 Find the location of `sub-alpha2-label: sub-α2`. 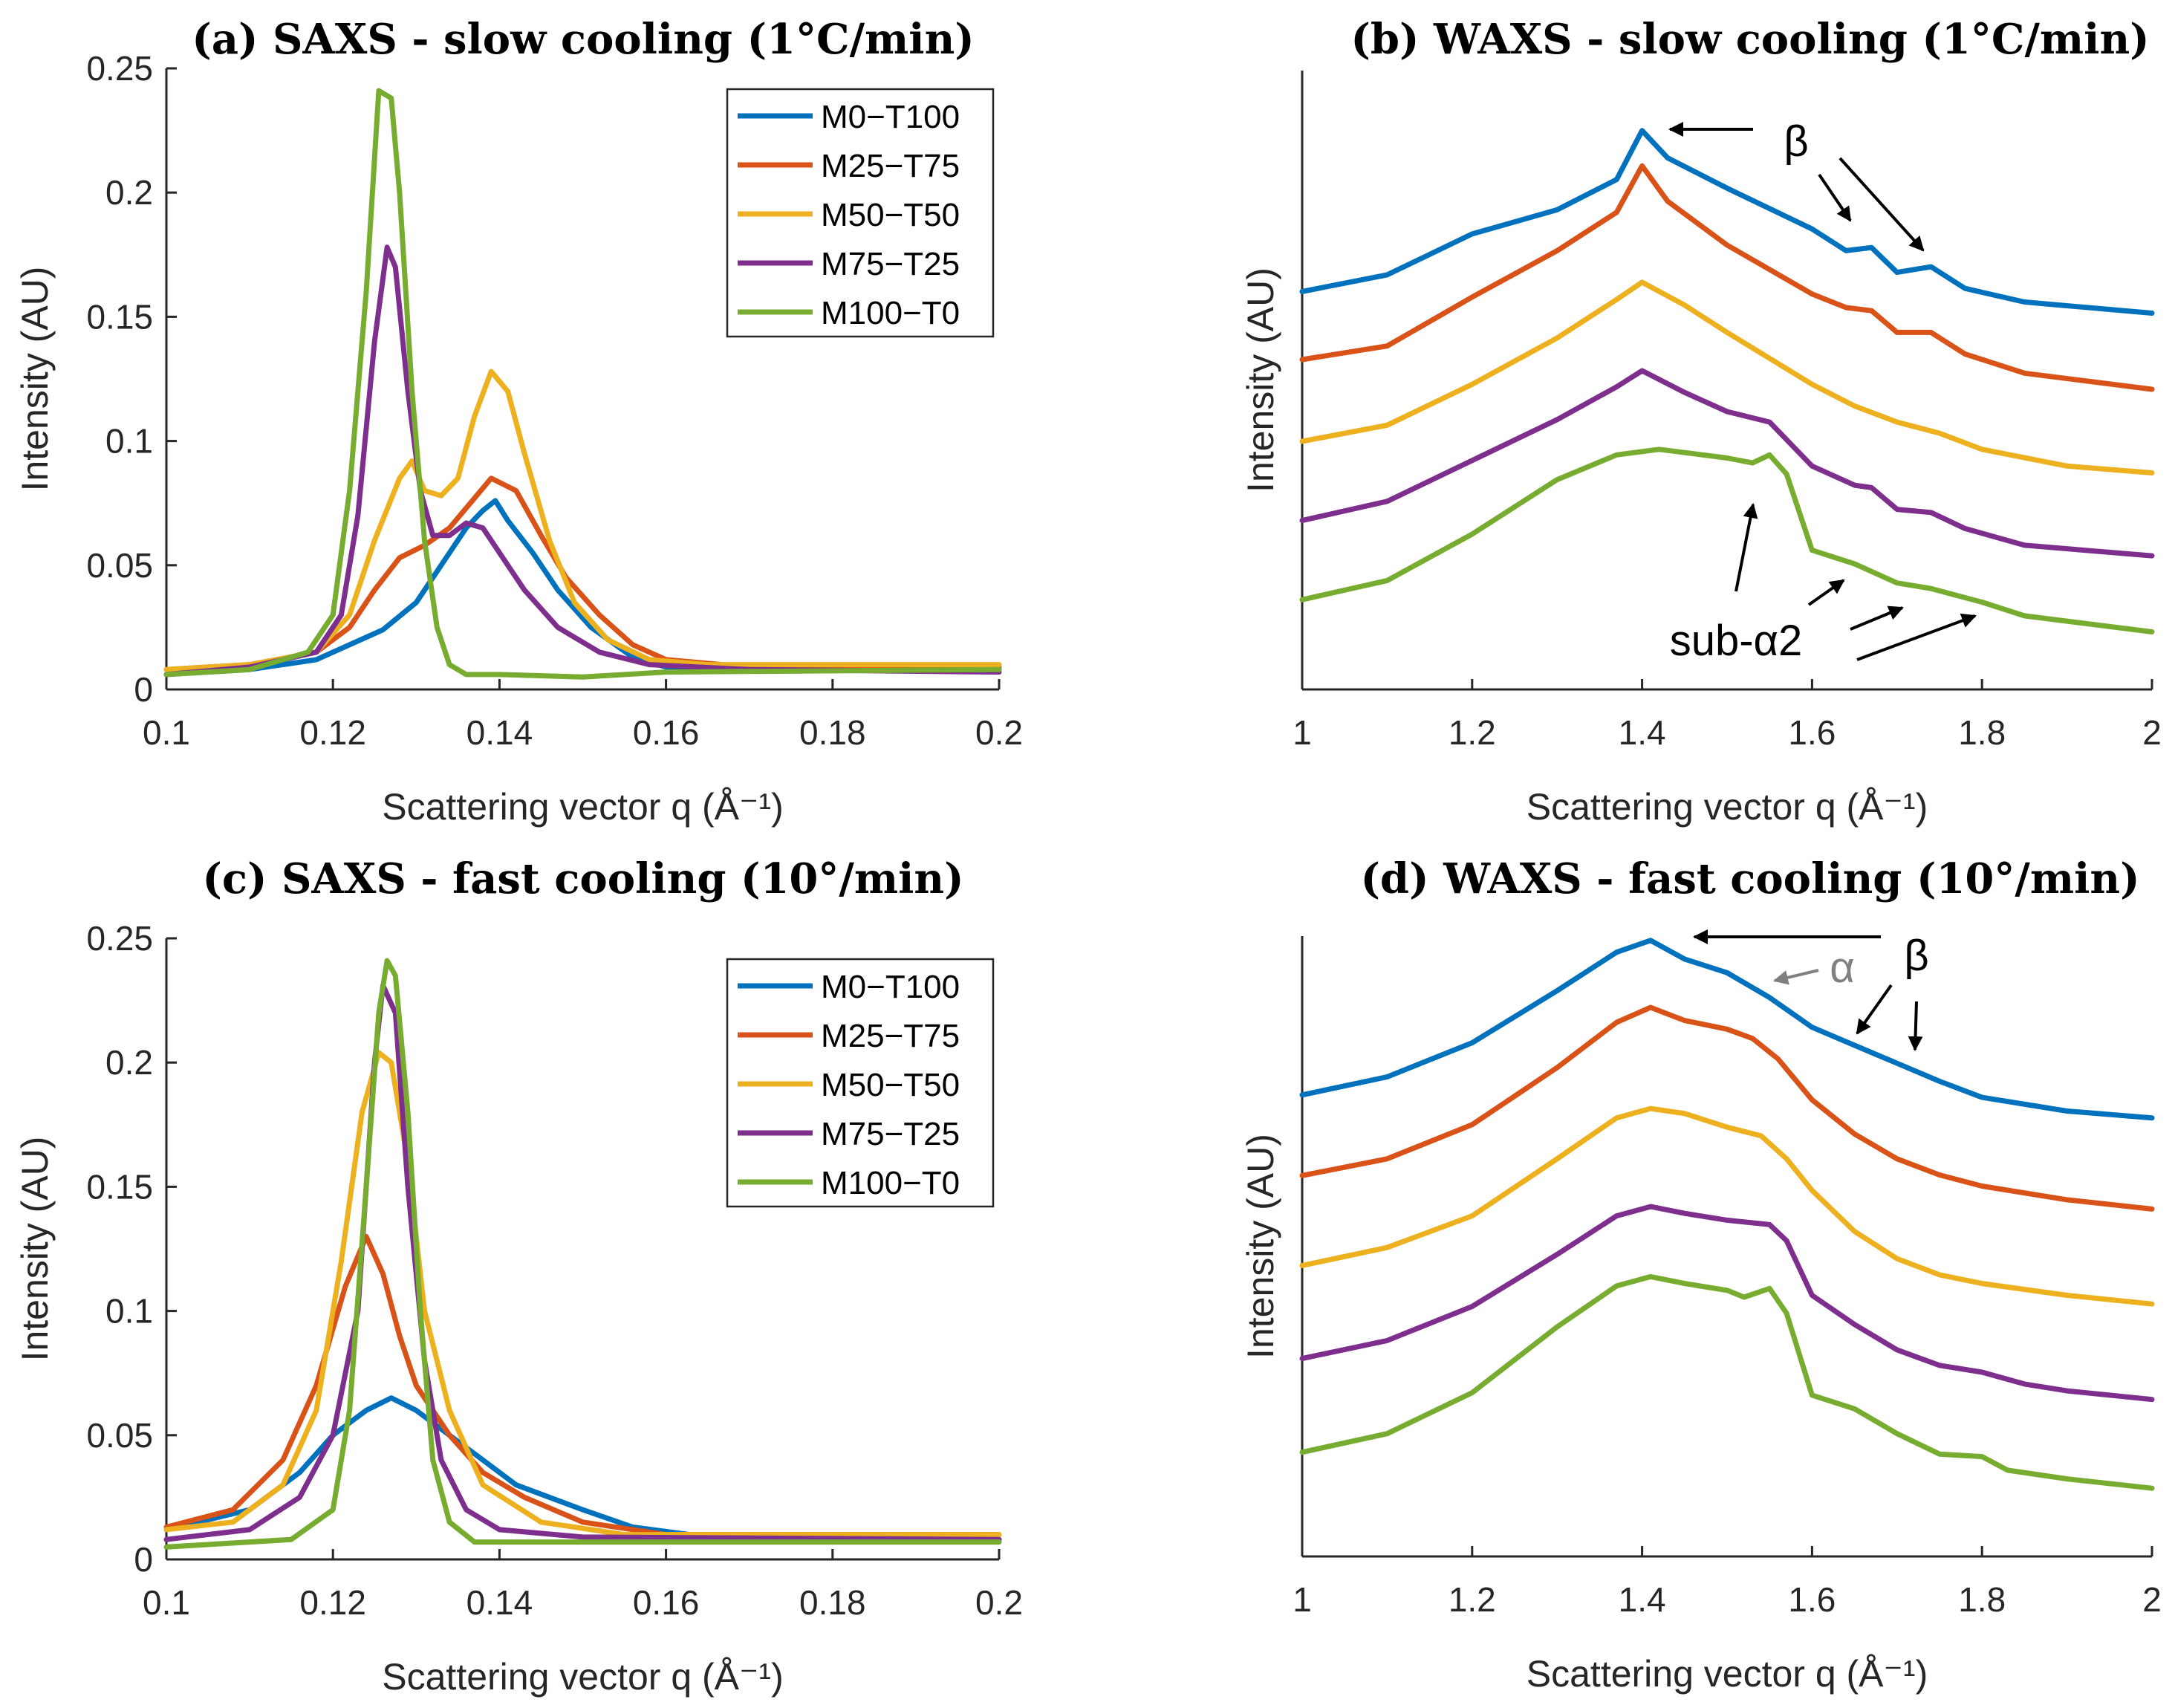

sub-alpha2-label: sub-α2 is located at coordinates (1736, 641).